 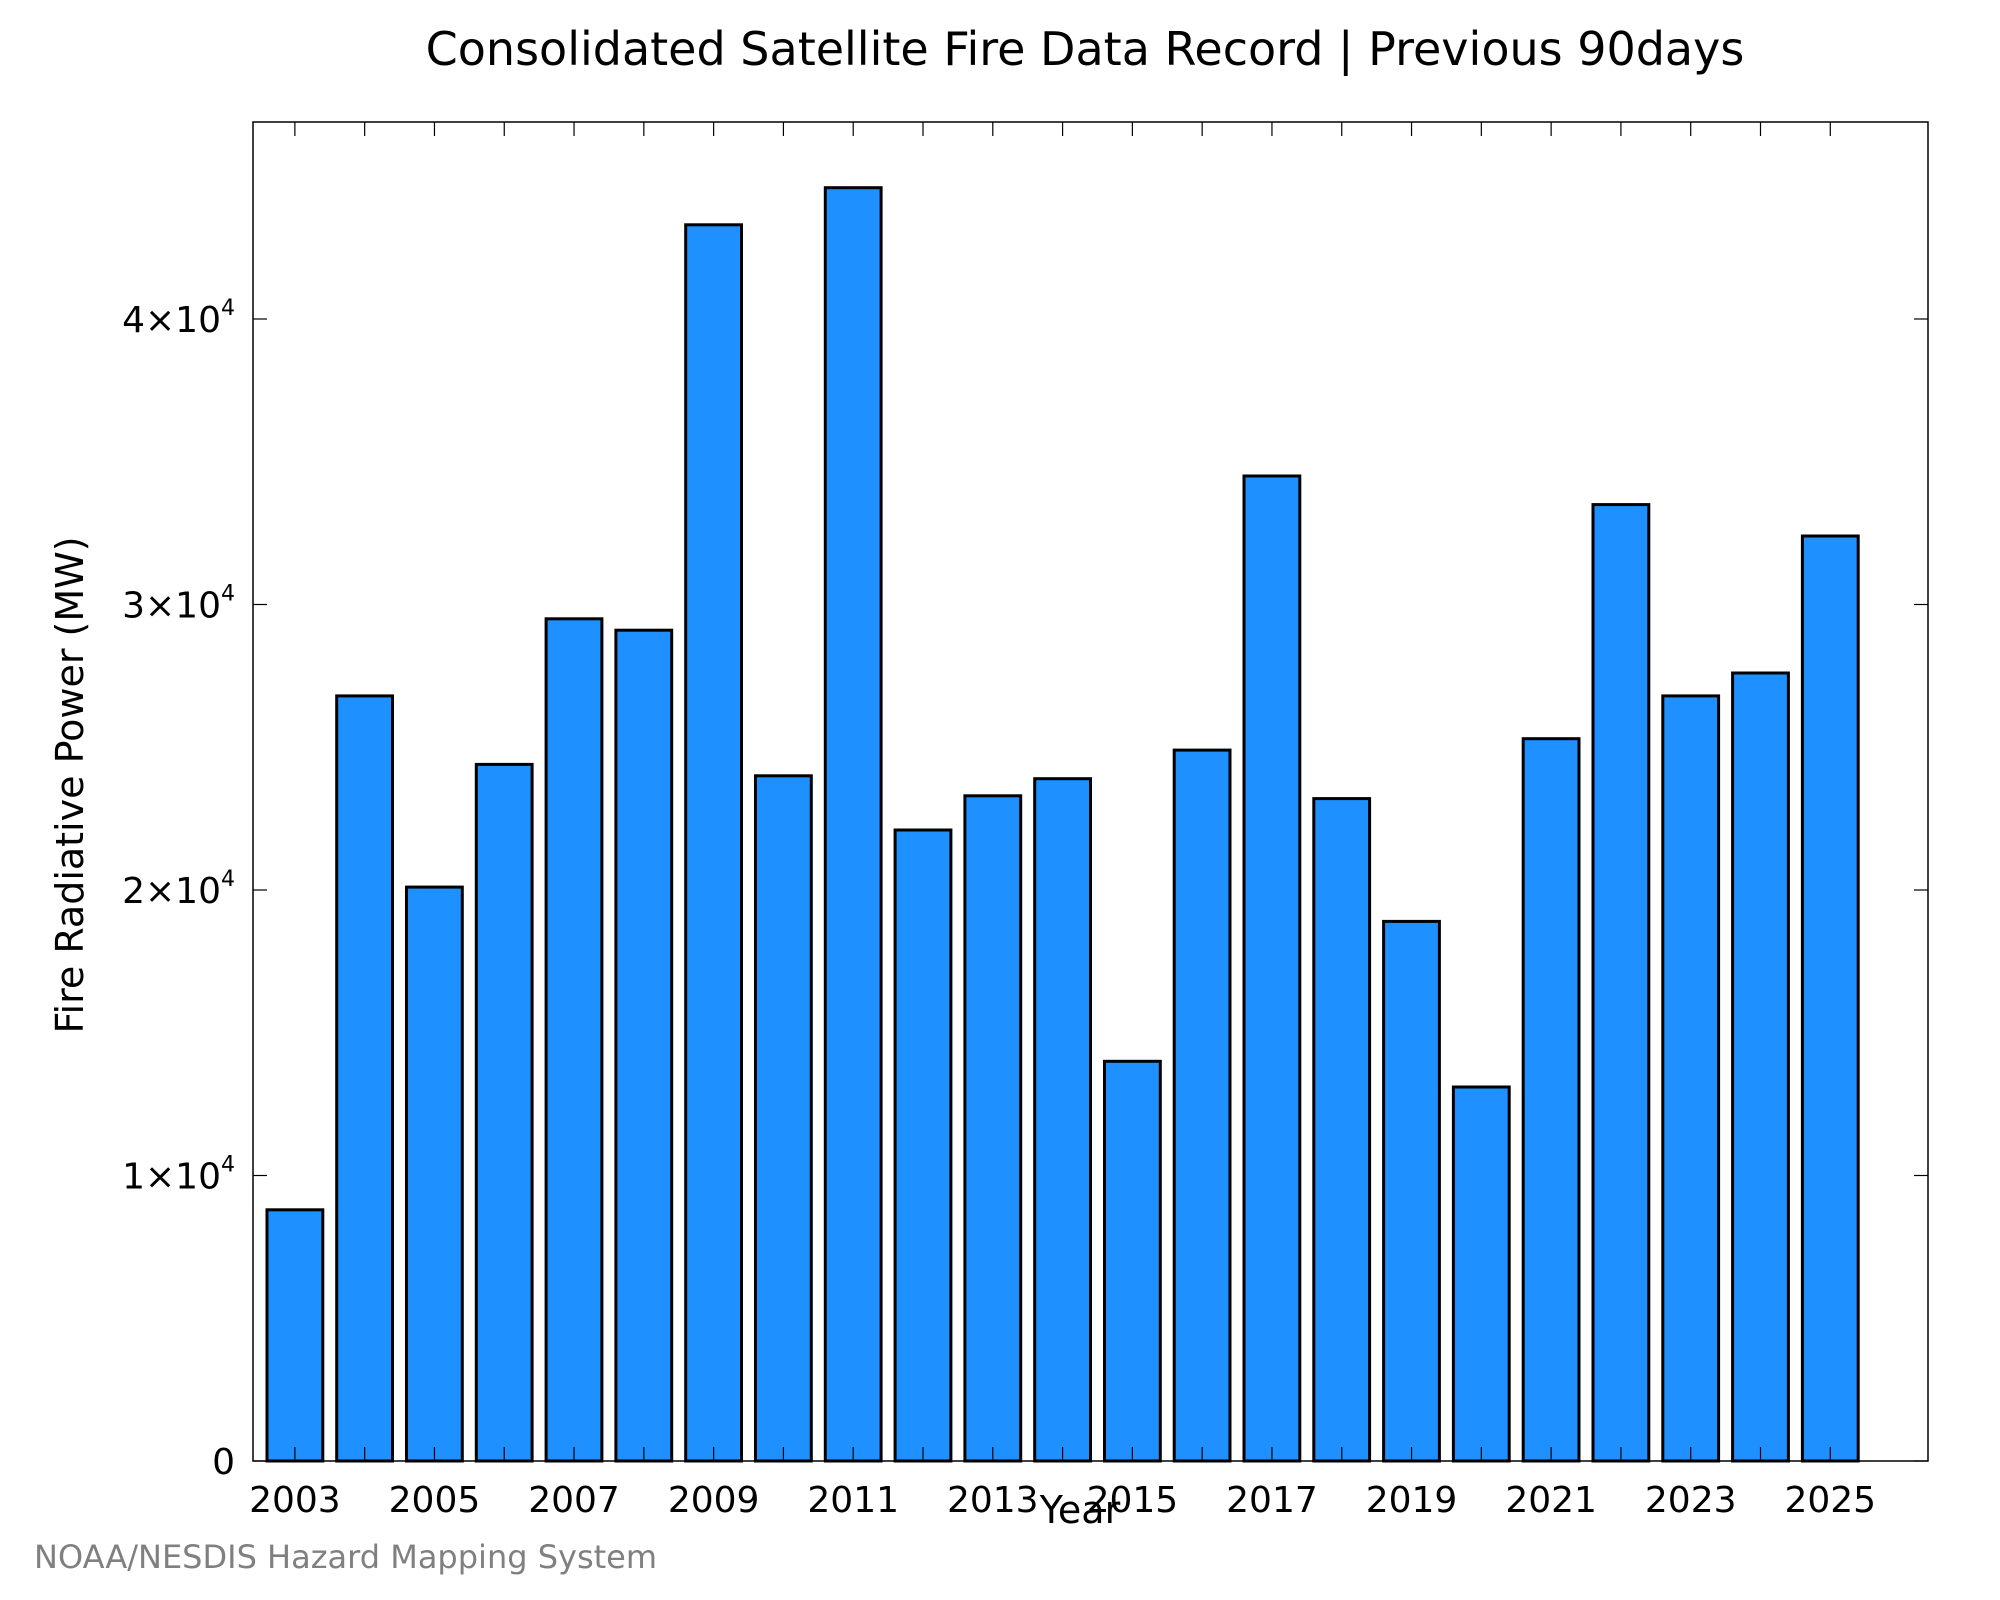 I want to click on bar-2011, so click(x=853, y=824).